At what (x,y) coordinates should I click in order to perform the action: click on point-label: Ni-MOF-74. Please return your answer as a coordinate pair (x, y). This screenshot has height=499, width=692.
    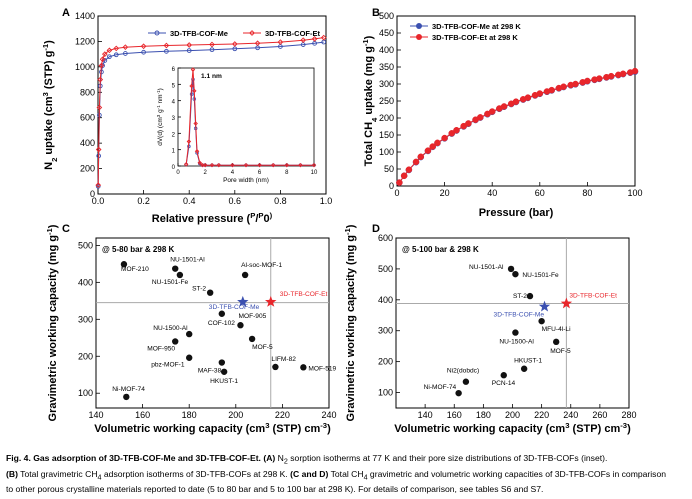
    Looking at the image, I should click on (440, 387).